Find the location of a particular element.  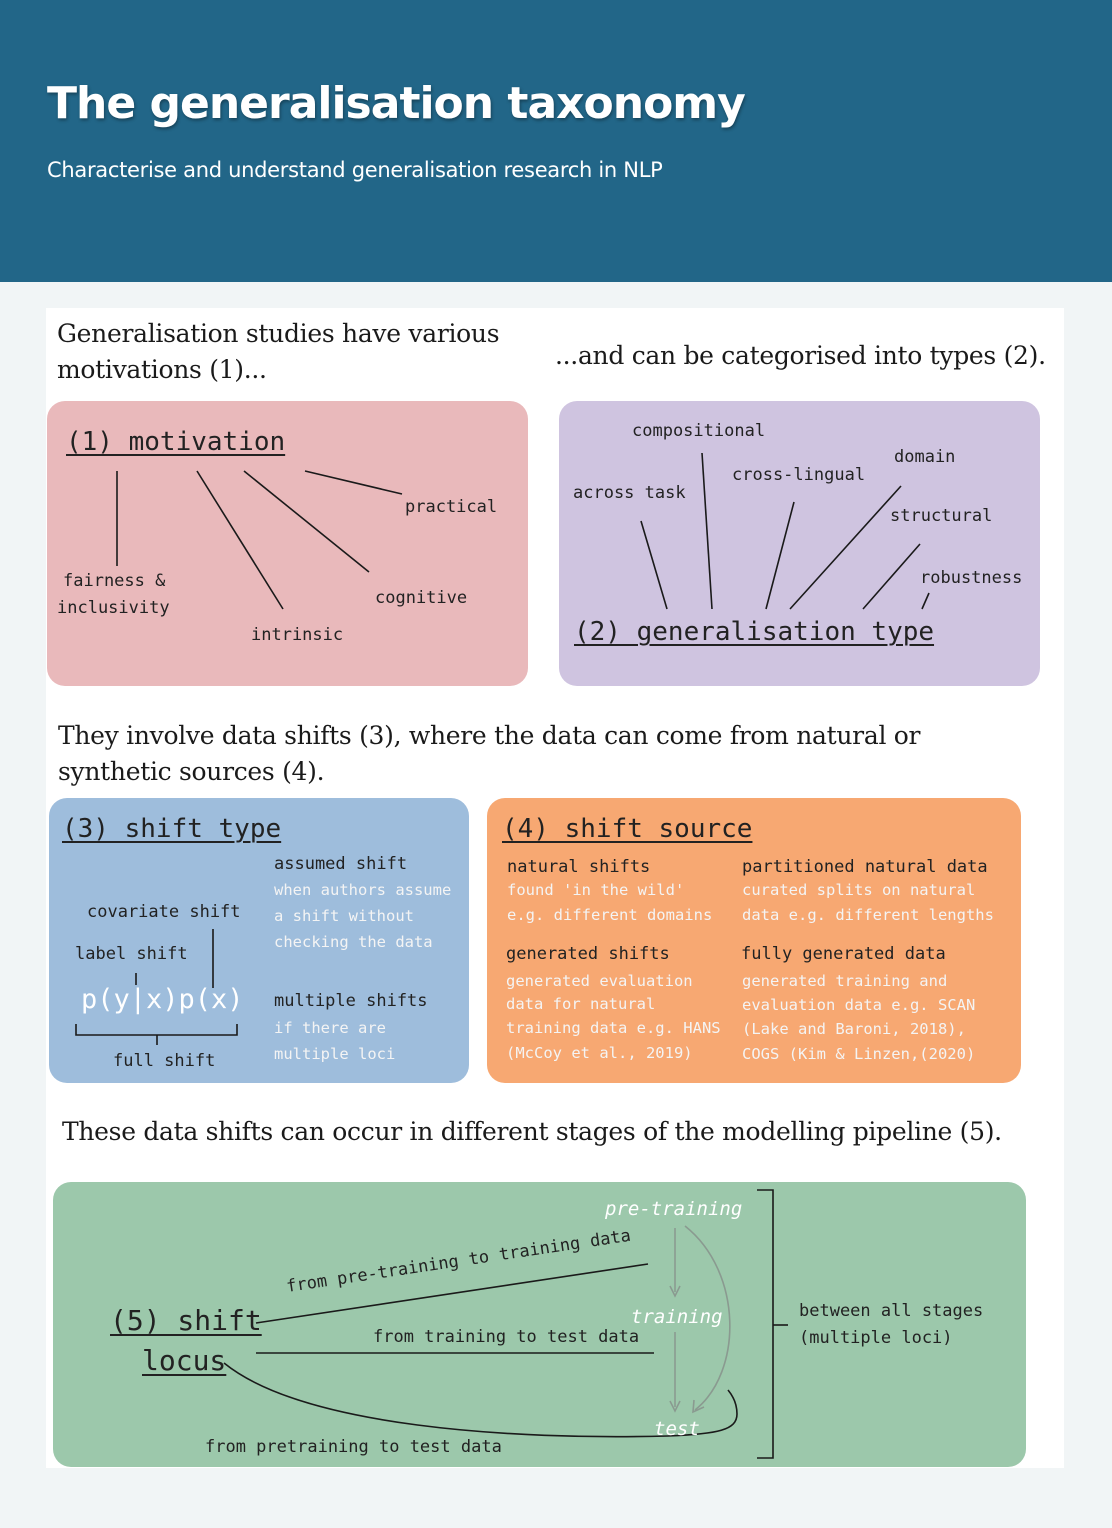

between-stages-line2: (multiple loci) is located at coordinates (876, 1338).